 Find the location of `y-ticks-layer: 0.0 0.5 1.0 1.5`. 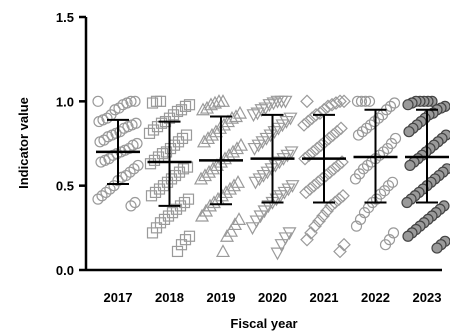

y-ticks-layer: 0.0 0.5 1.0 1.5 is located at coordinates (71, 144).